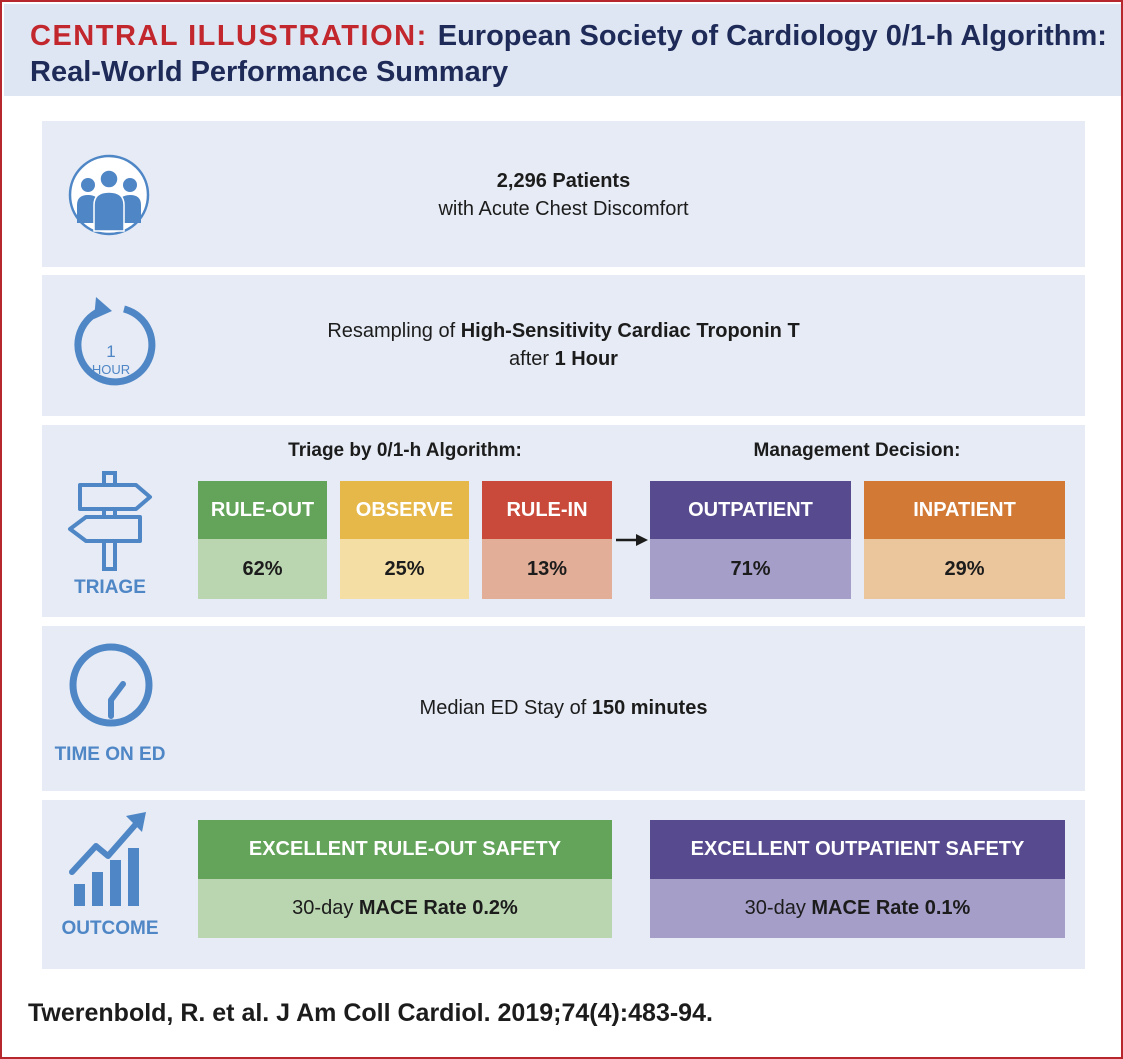  Describe the element at coordinates (110, 928) in the screenshot. I see `outcome-icon-label: OUTCOME` at that location.